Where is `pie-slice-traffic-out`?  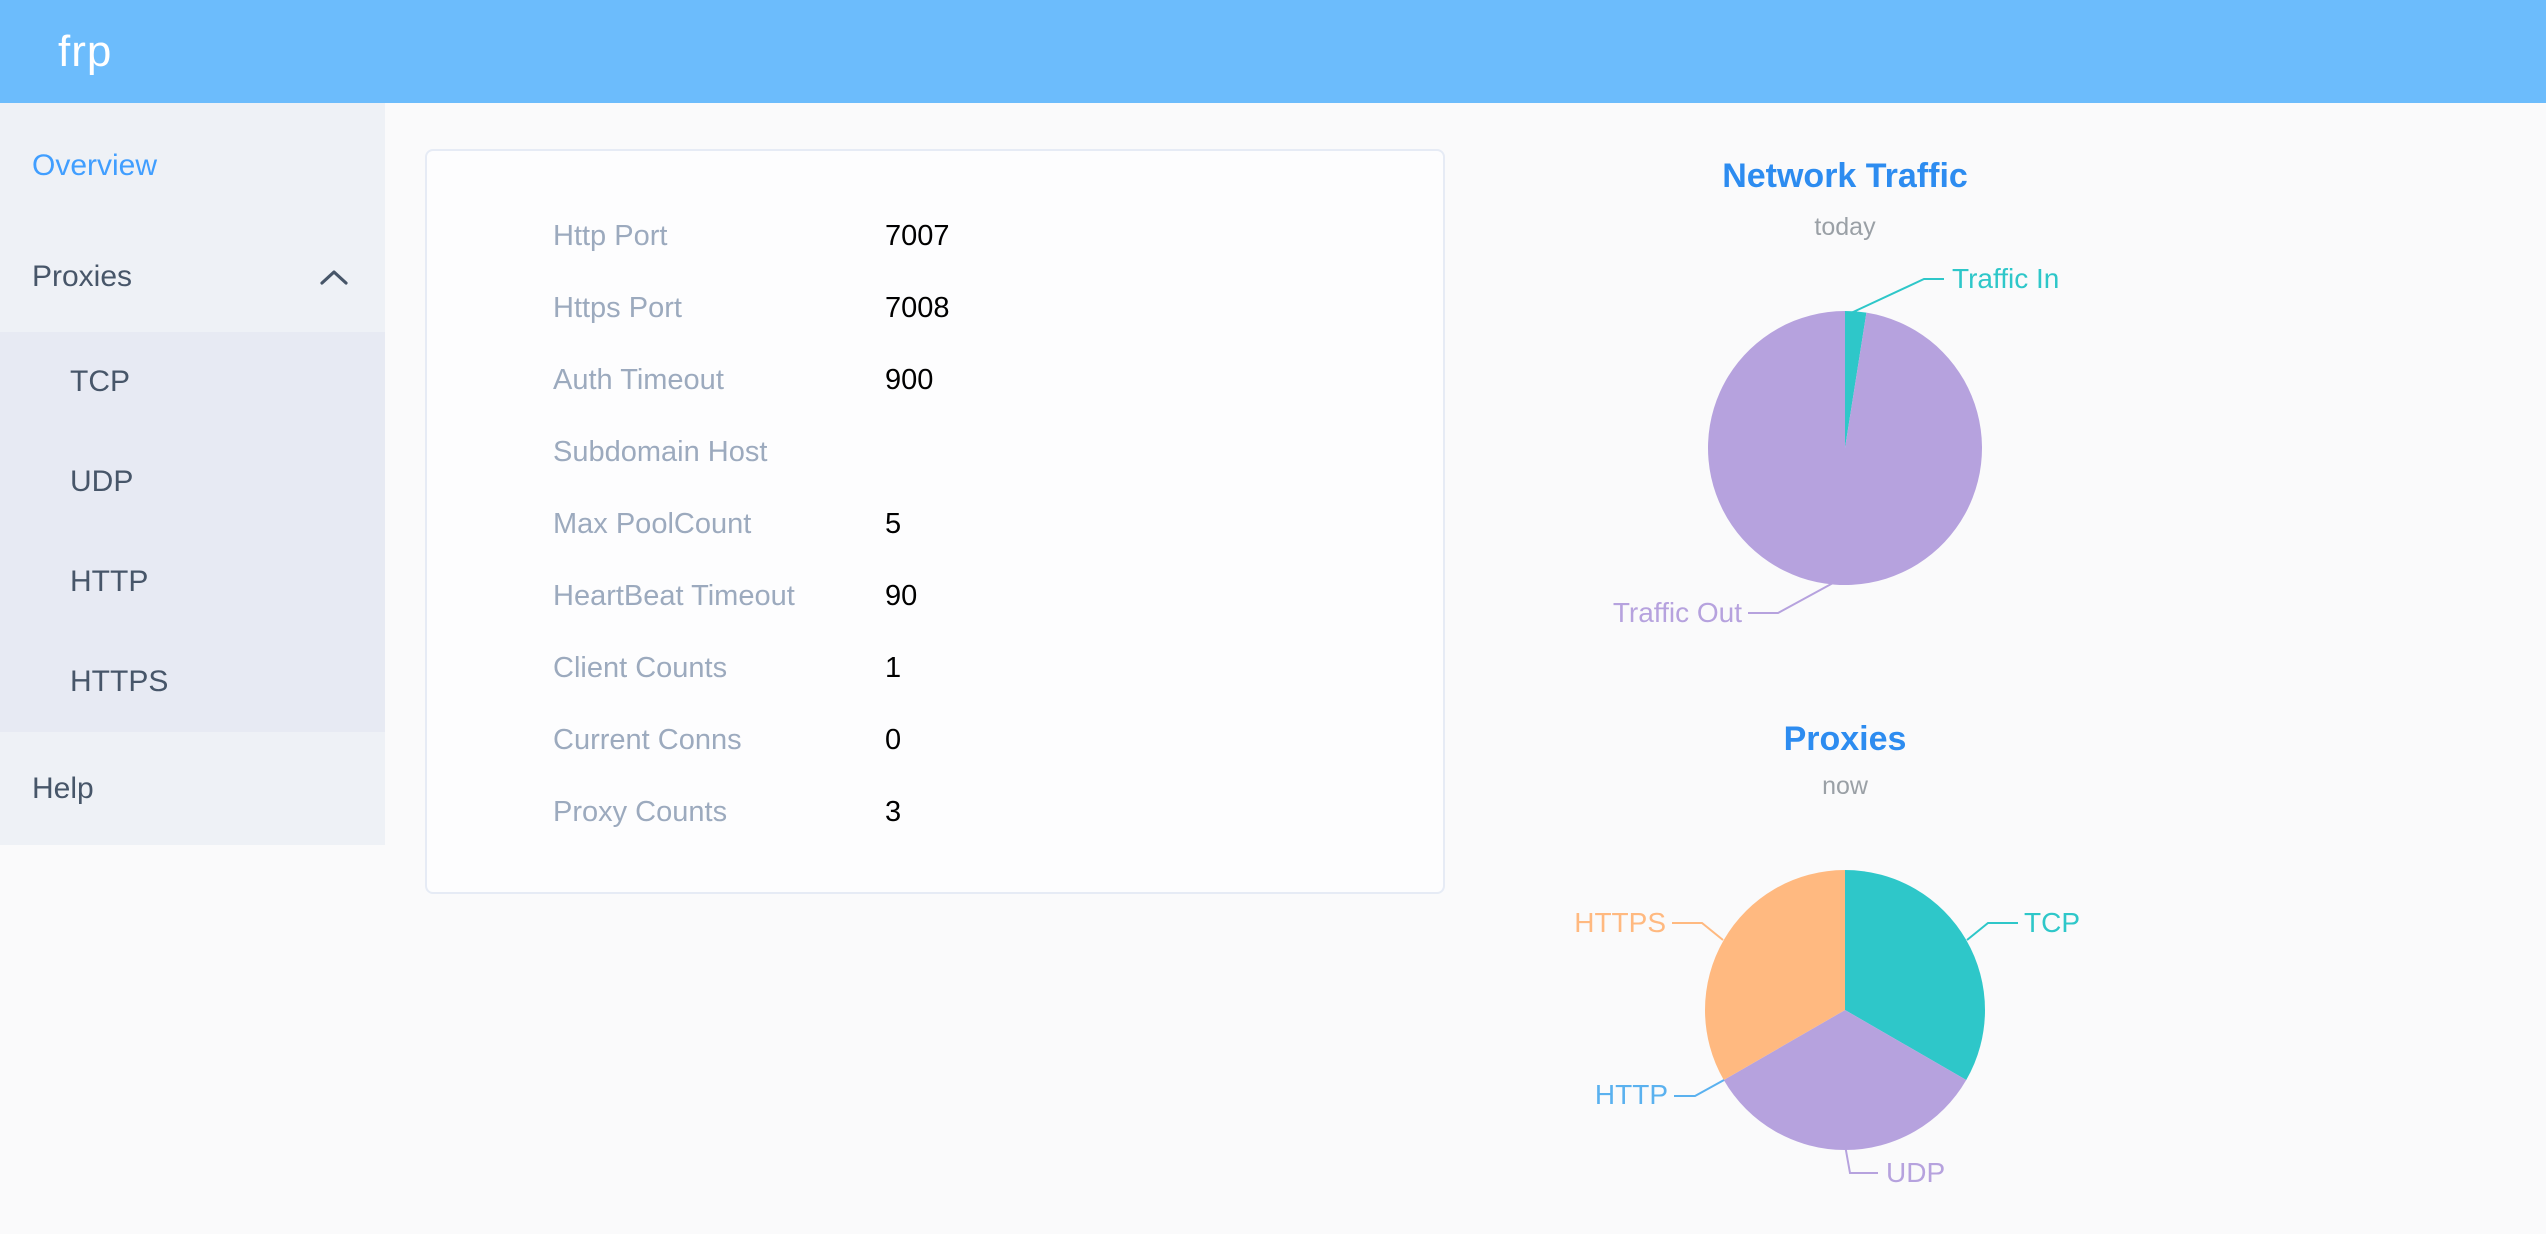 pie-slice-traffic-out is located at coordinates (1845, 448).